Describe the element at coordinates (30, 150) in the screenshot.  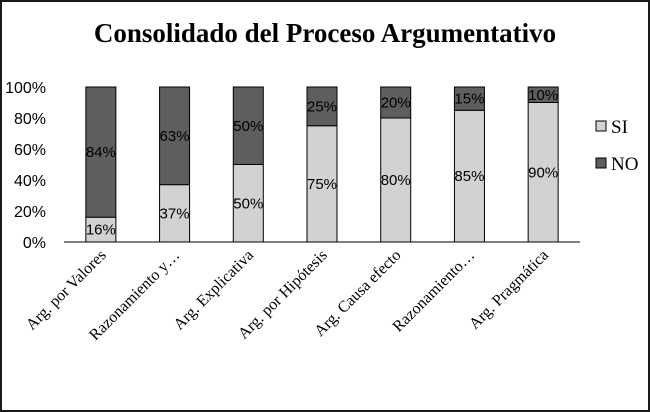
I see `y-tick-label: 60%` at that location.